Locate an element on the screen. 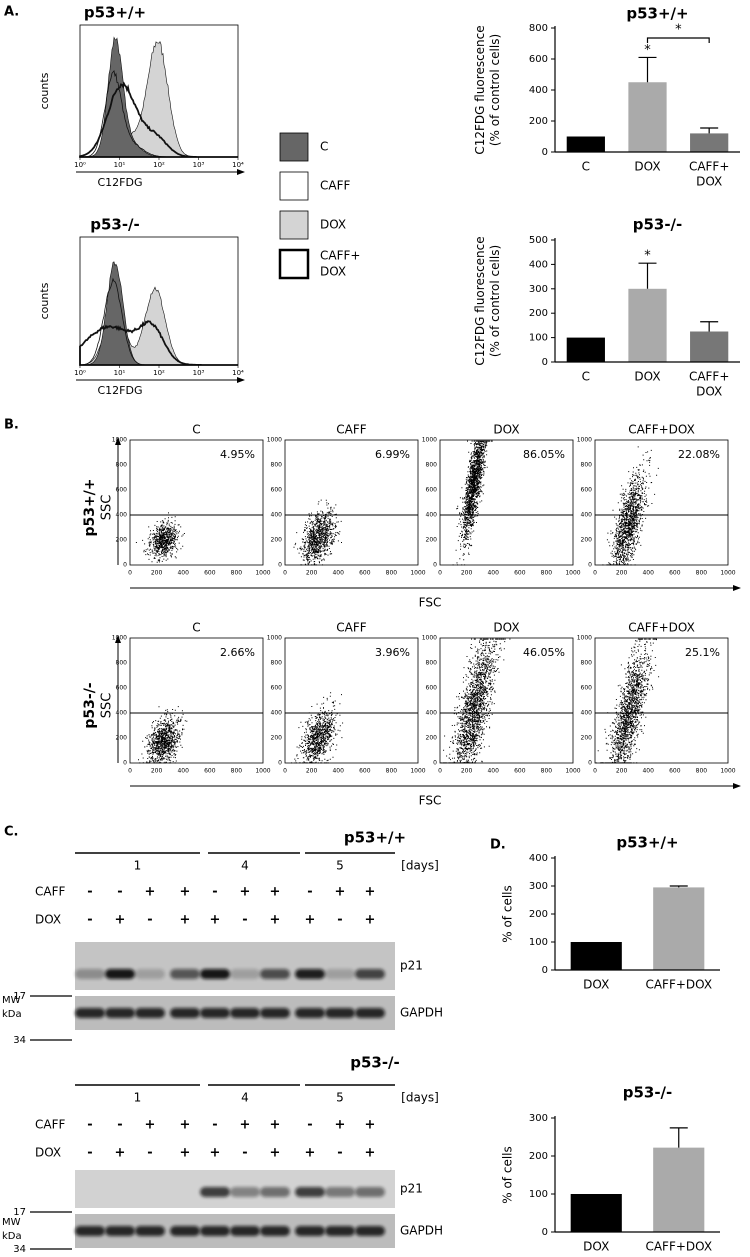 The width and height of the screenshot is (750, 1257). x-tick-label: 10¹ is located at coordinates (120, 165).